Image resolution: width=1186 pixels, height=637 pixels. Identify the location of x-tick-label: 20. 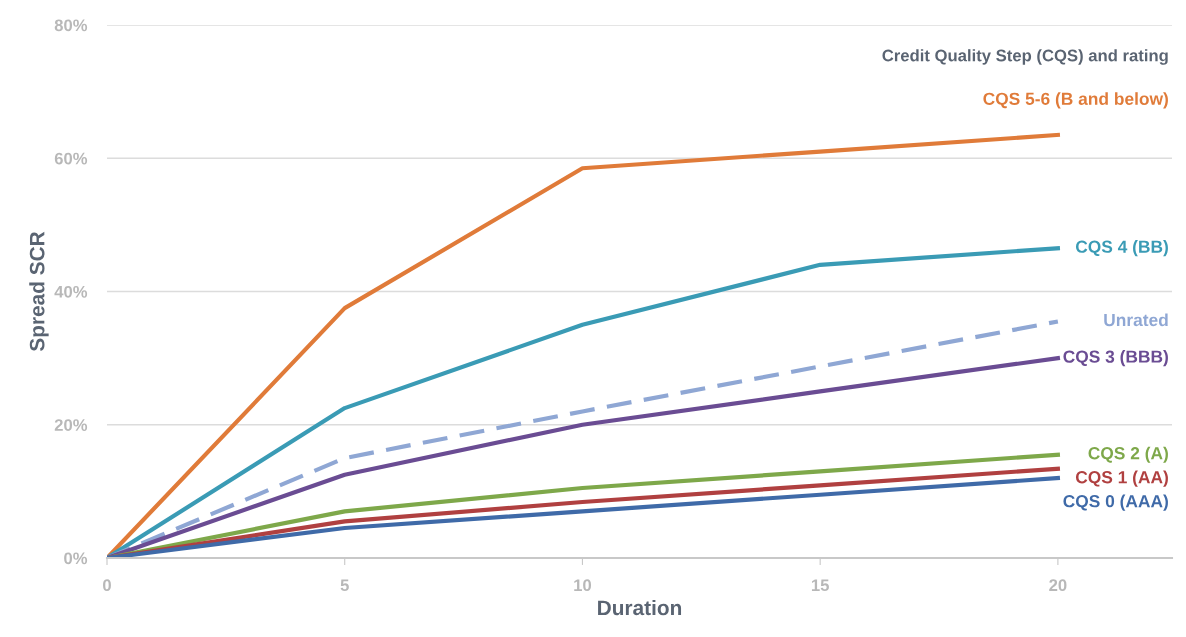
(1058, 585).